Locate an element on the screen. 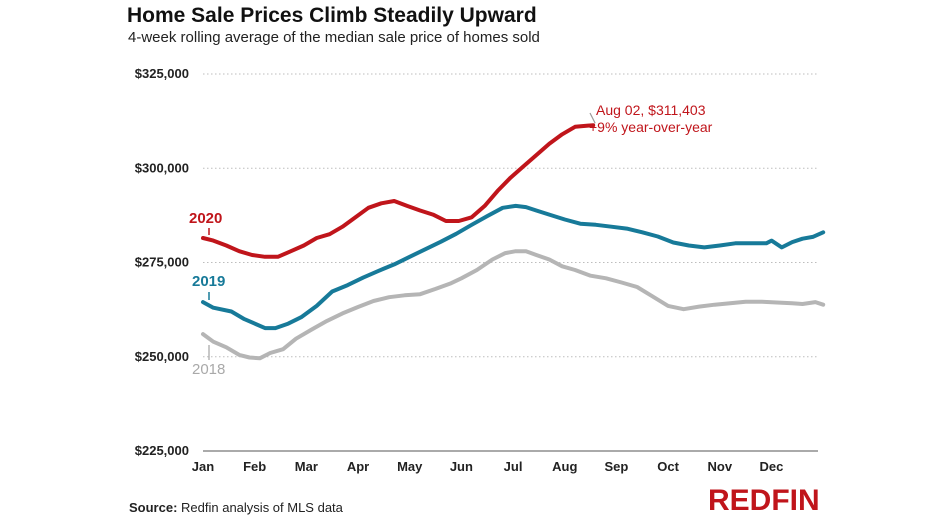 The width and height of the screenshot is (931, 523). y-tick-label: $275,000 is located at coordinates (162, 262).